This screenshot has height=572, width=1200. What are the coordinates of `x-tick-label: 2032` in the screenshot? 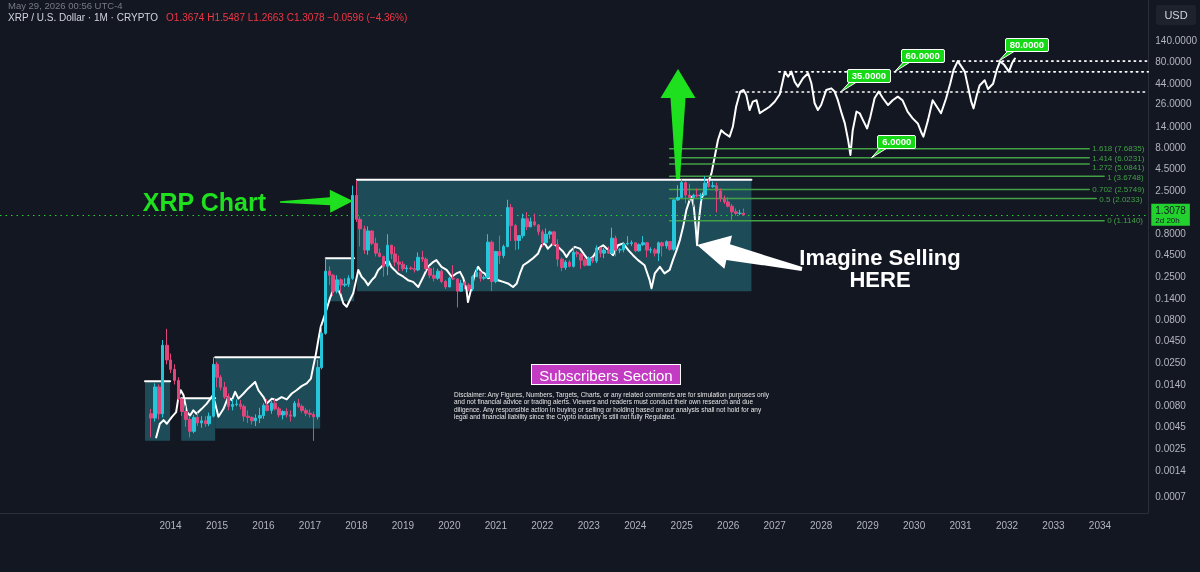 It's located at (1007, 525).